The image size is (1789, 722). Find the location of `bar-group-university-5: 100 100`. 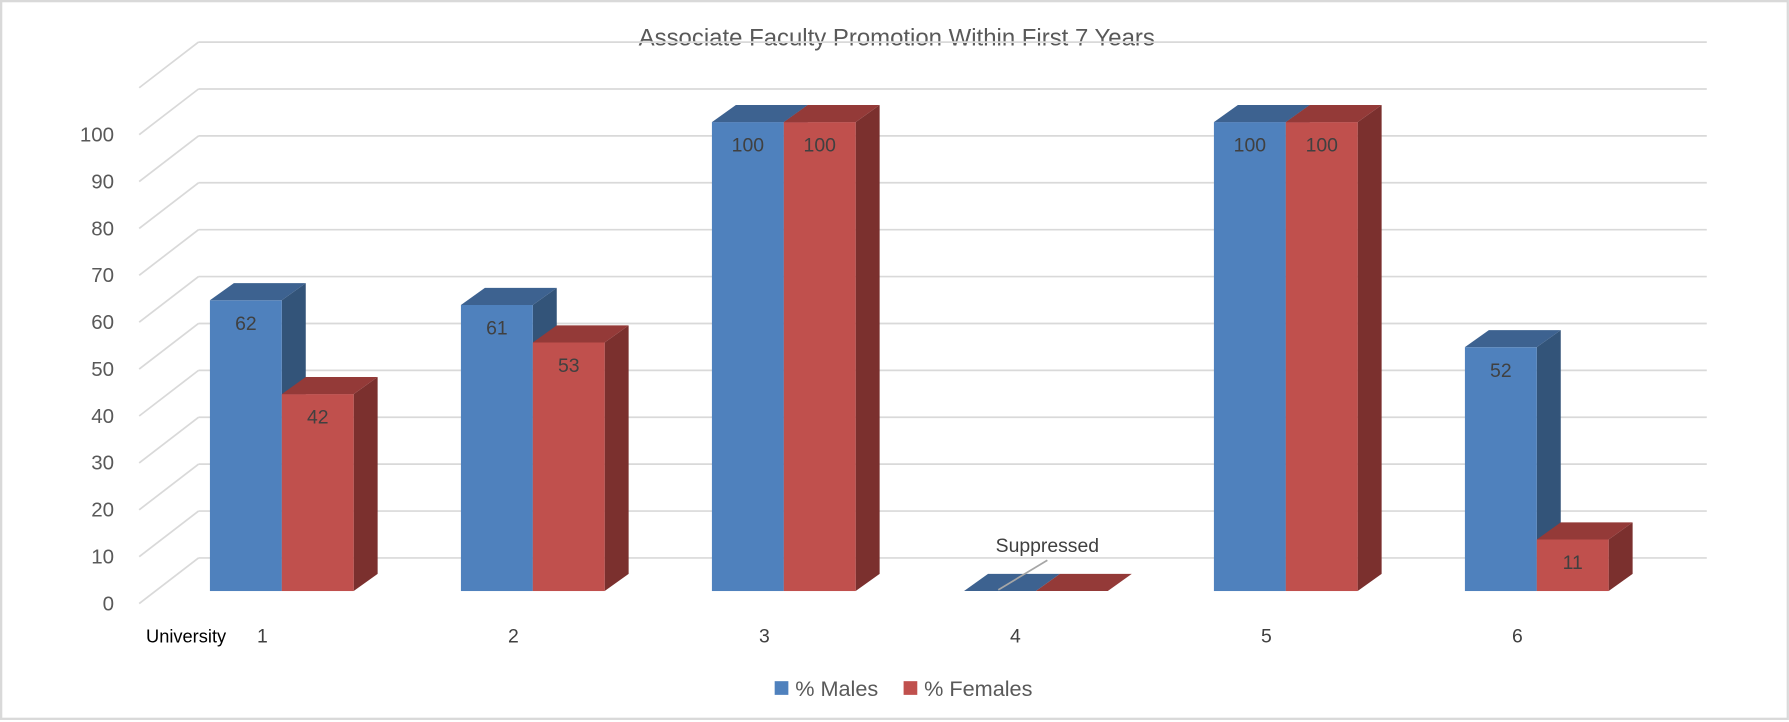

bar-group-university-5: 100 100 is located at coordinates (1297, 348).